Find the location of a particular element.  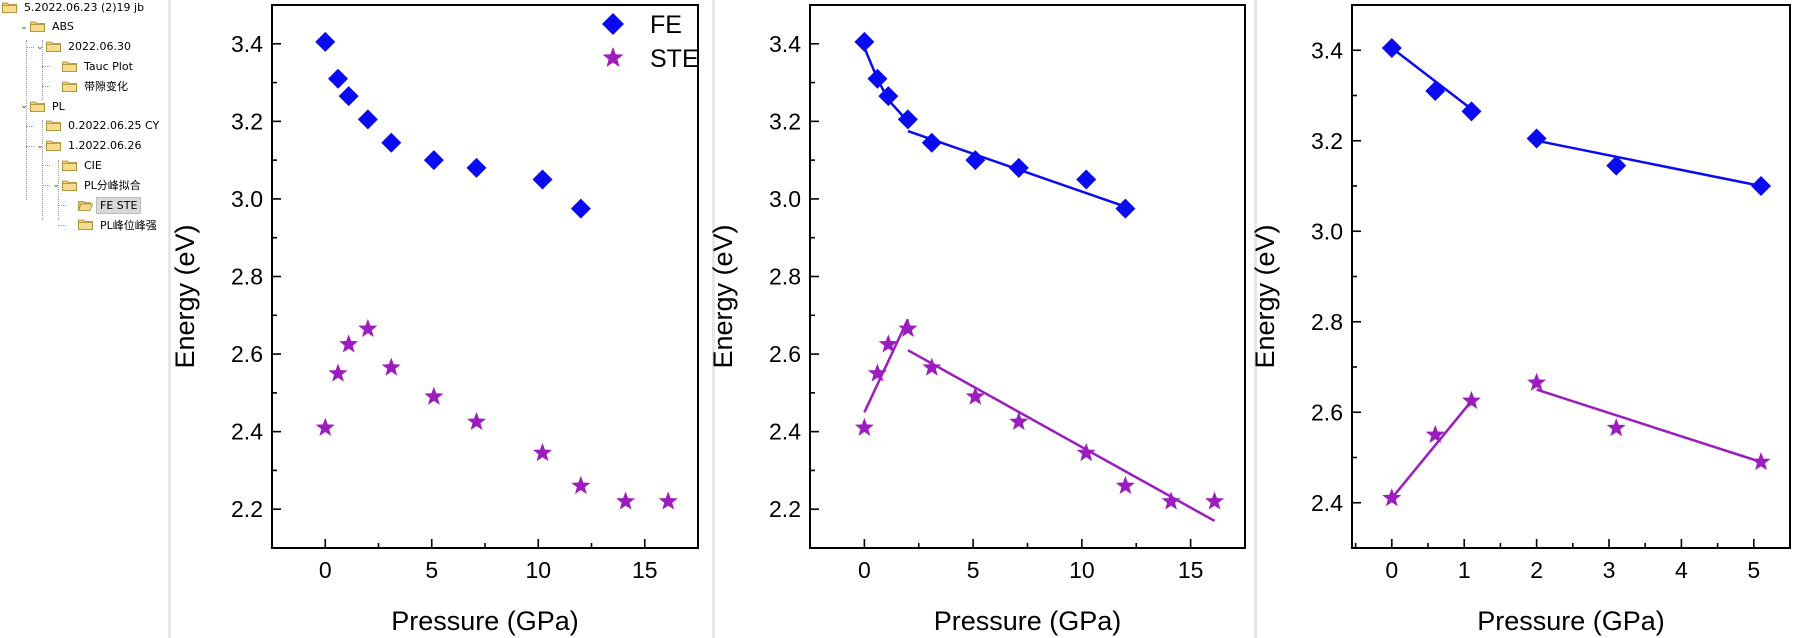

tree-item: 带隙变化 is located at coordinates (90, 86).